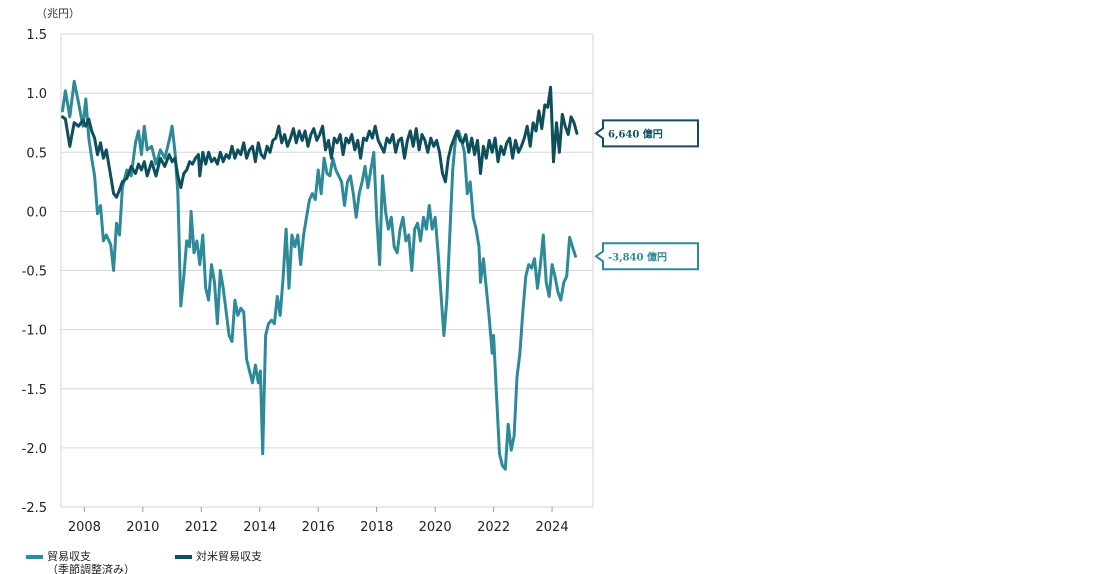 The height and width of the screenshot is (574, 1105). Describe the element at coordinates (320, 142) in the screenshot. I see `series-line` at that location.